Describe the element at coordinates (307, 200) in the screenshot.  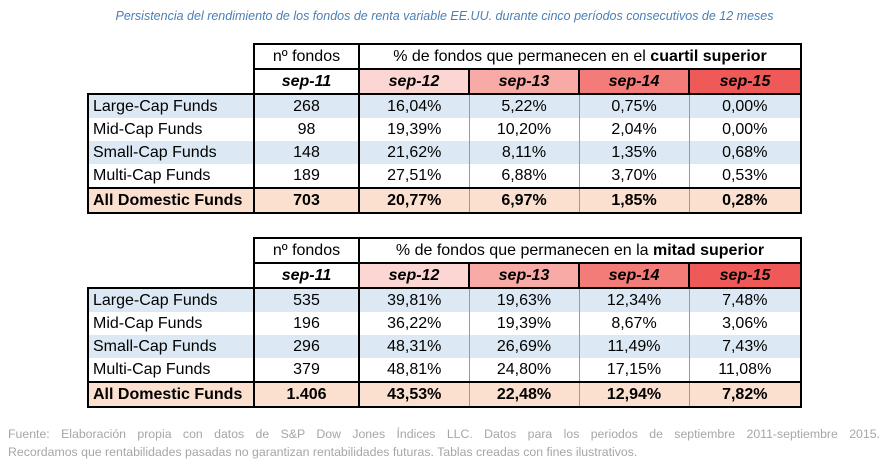
I see `total-fondos: 703` at that location.